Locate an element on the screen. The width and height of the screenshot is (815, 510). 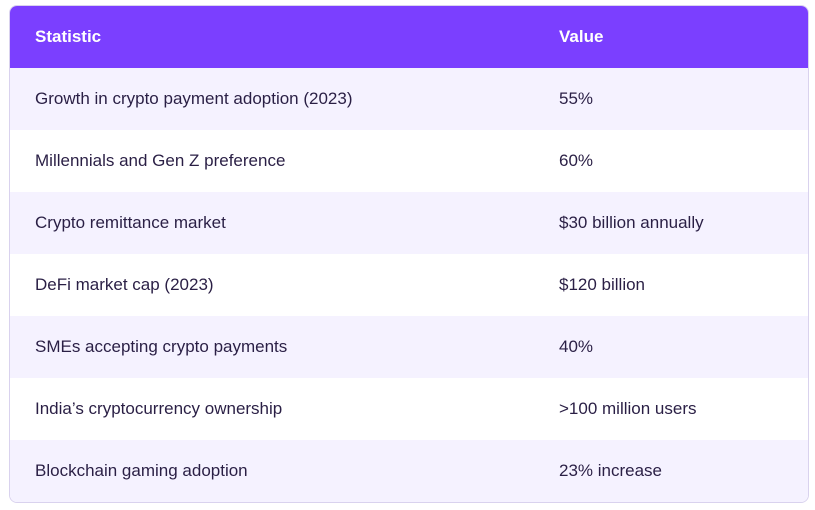
table-row: Blockchain gaming adoption 23% increase is located at coordinates (409, 471).